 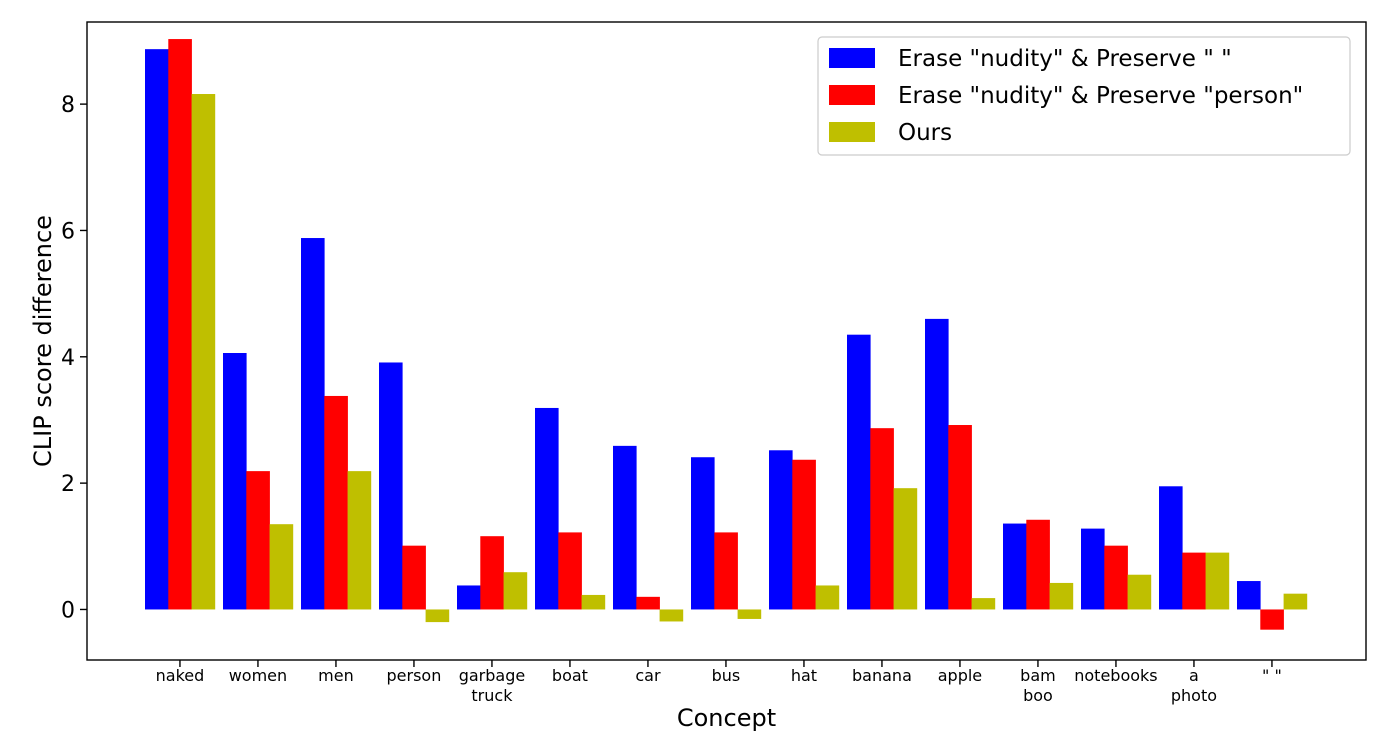 I want to click on x-tick-label-line: apple, so click(x=960, y=675).